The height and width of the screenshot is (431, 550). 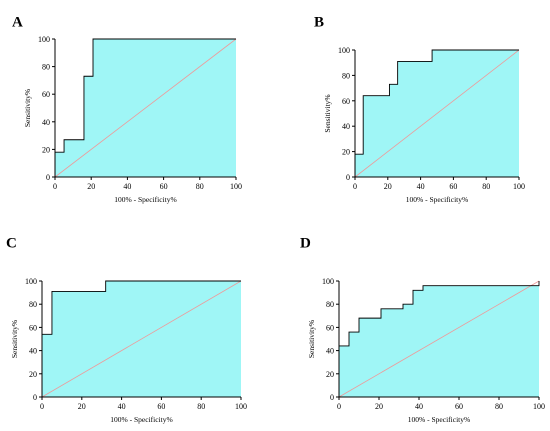 What do you see at coordinates (519, 186) in the screenshot?
I see `x-tick-label-b: 100` at bounding box center [519, 186].